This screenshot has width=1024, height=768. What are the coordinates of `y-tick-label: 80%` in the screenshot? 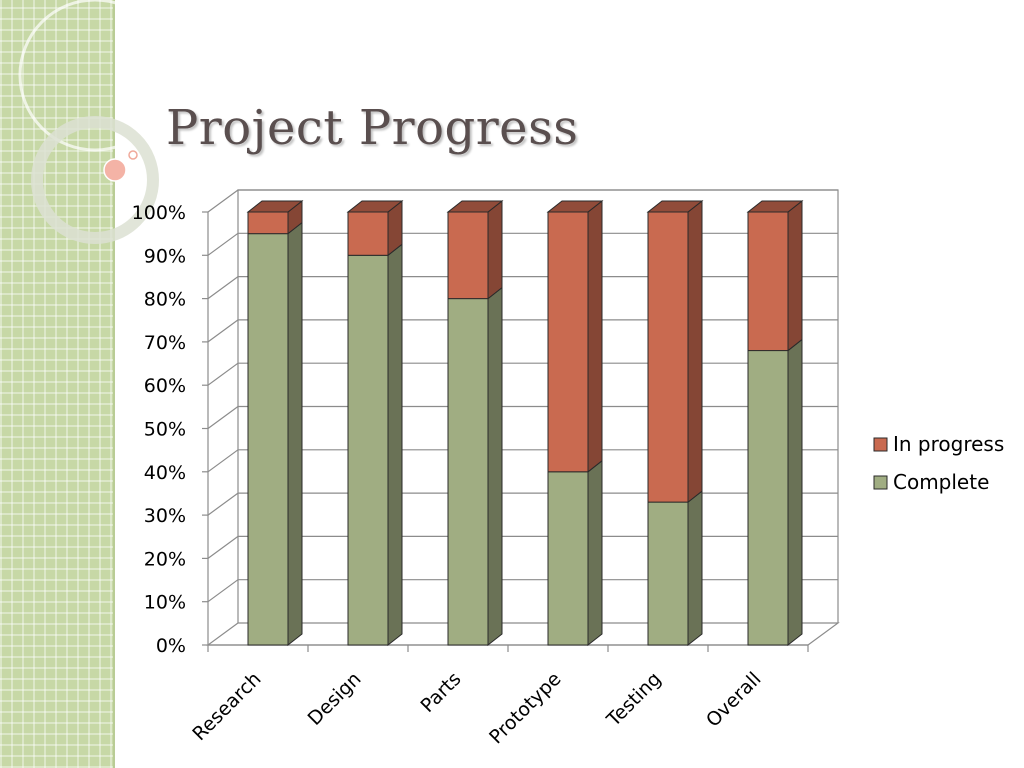 It's located at (165, 300).